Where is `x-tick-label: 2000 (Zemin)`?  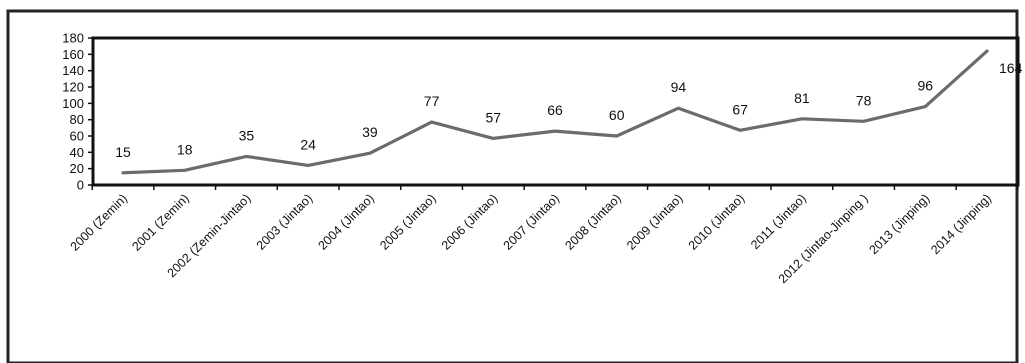 x-tick-label: 2000 (Zemin) is located at coordinates (99, 222).